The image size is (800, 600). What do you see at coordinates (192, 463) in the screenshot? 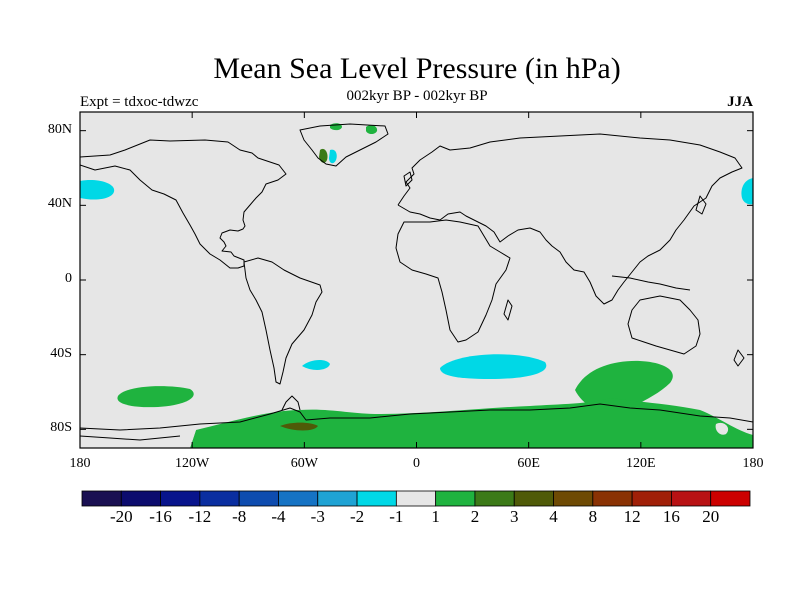
I see `lon-tick-label: 120W` at bounding box center [192, 463].